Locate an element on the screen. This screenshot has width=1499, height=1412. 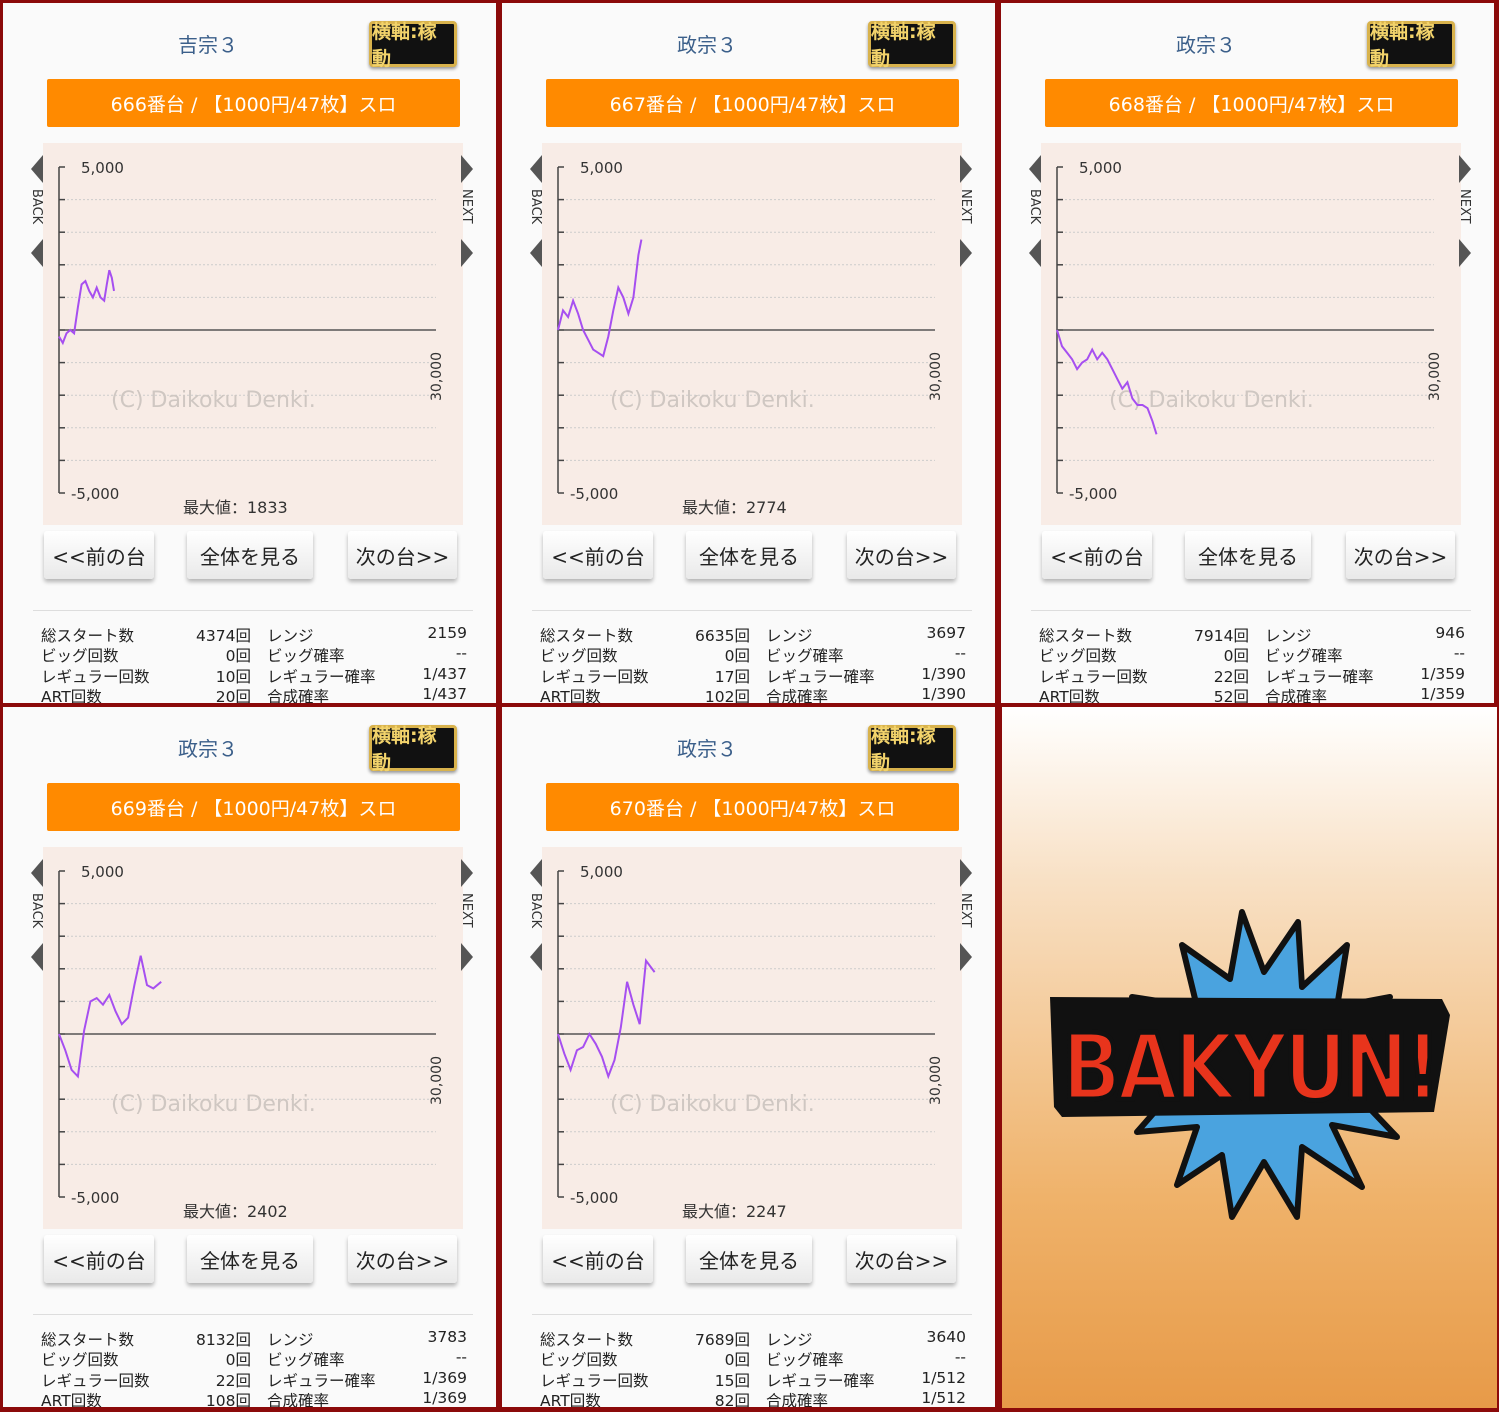
value-reg: 15回 is located at coordinates (732, 1380).